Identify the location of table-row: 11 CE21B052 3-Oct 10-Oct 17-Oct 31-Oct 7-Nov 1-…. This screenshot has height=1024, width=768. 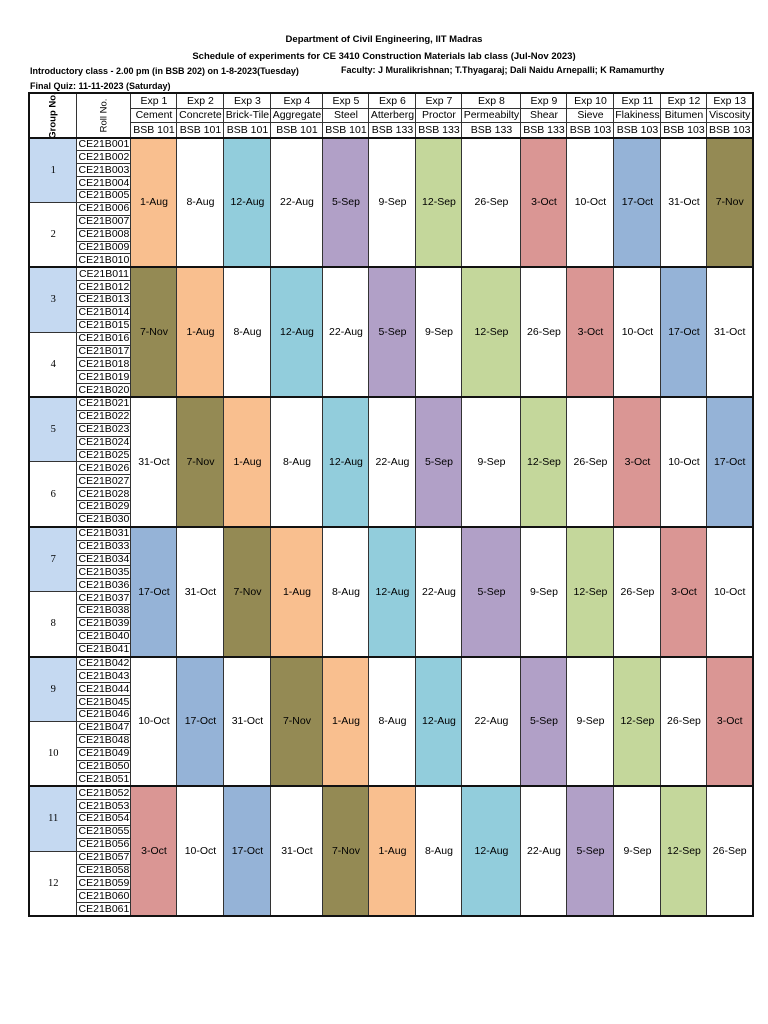
(391, 851).